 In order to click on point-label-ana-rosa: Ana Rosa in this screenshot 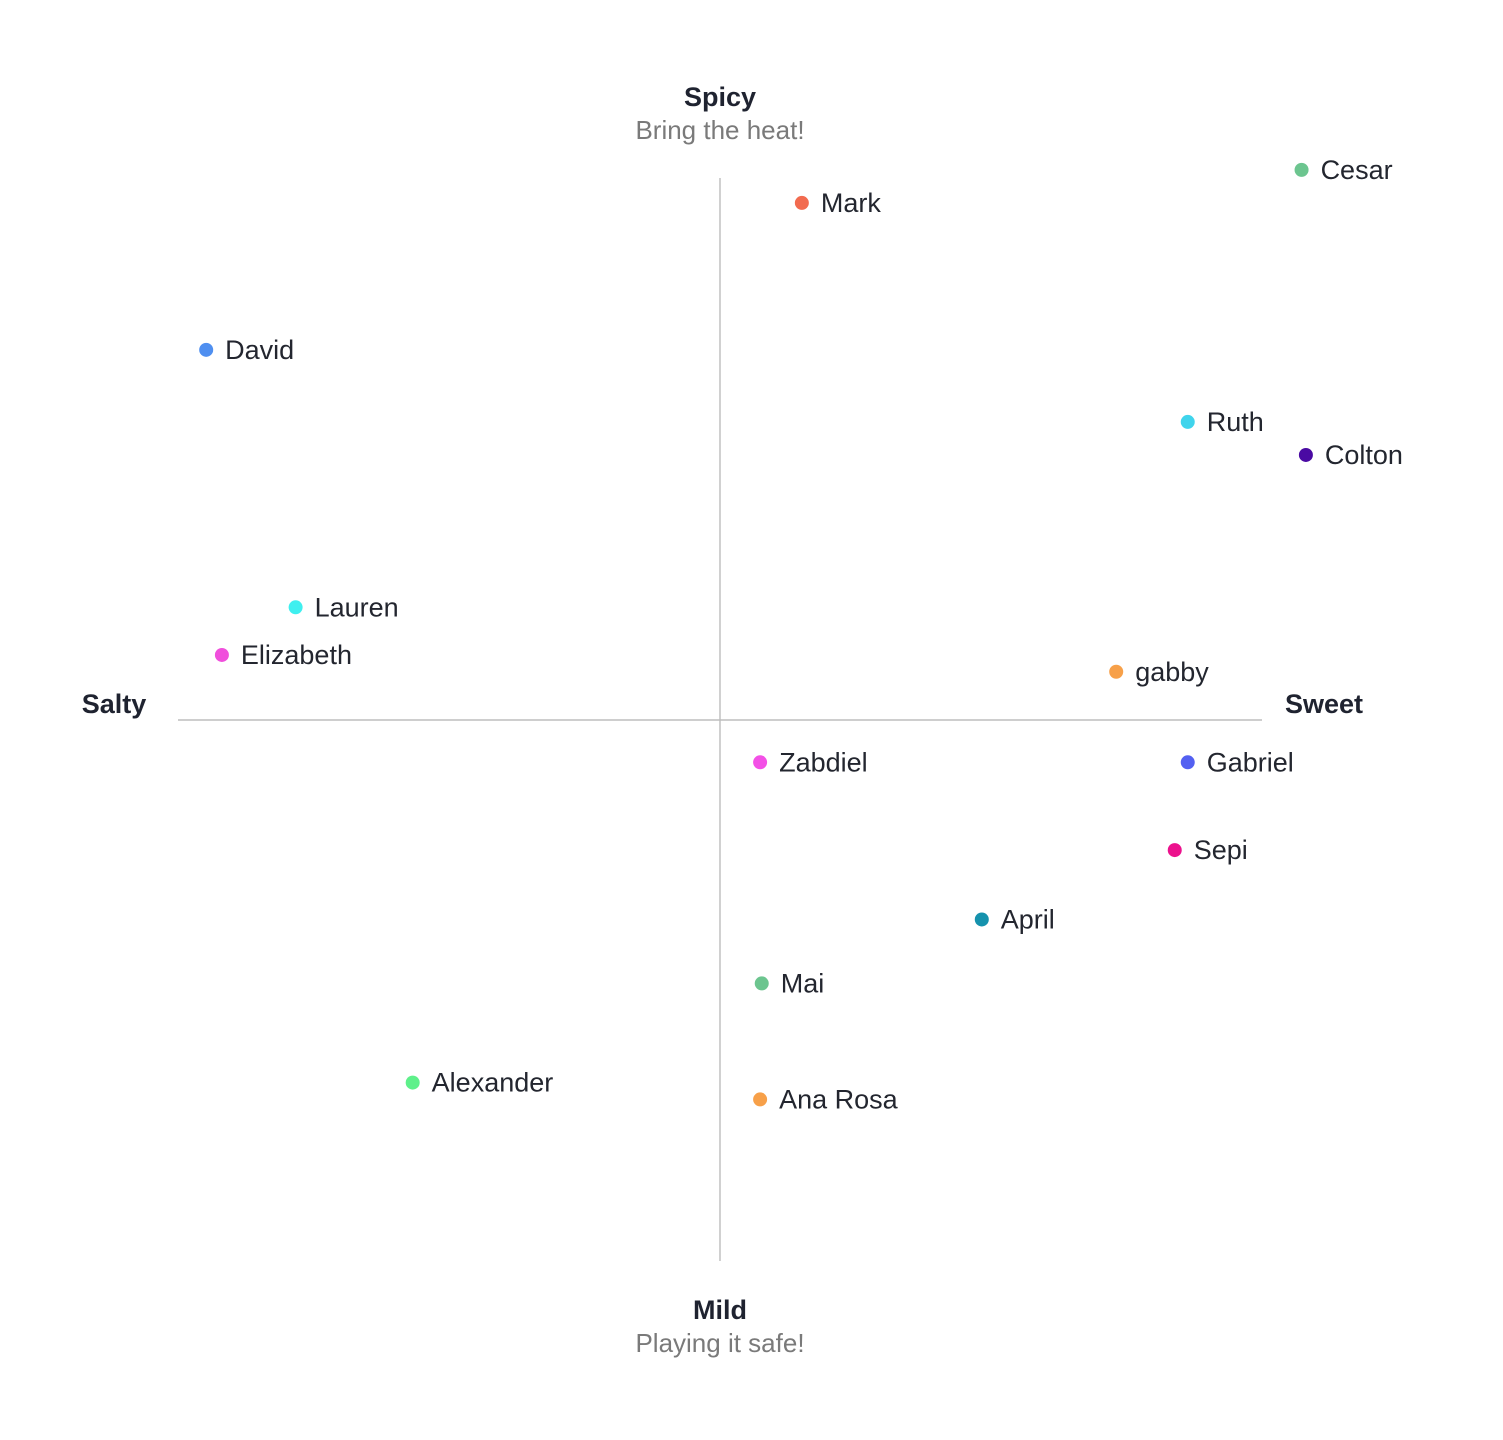, I will do `click(839, 1099)`.